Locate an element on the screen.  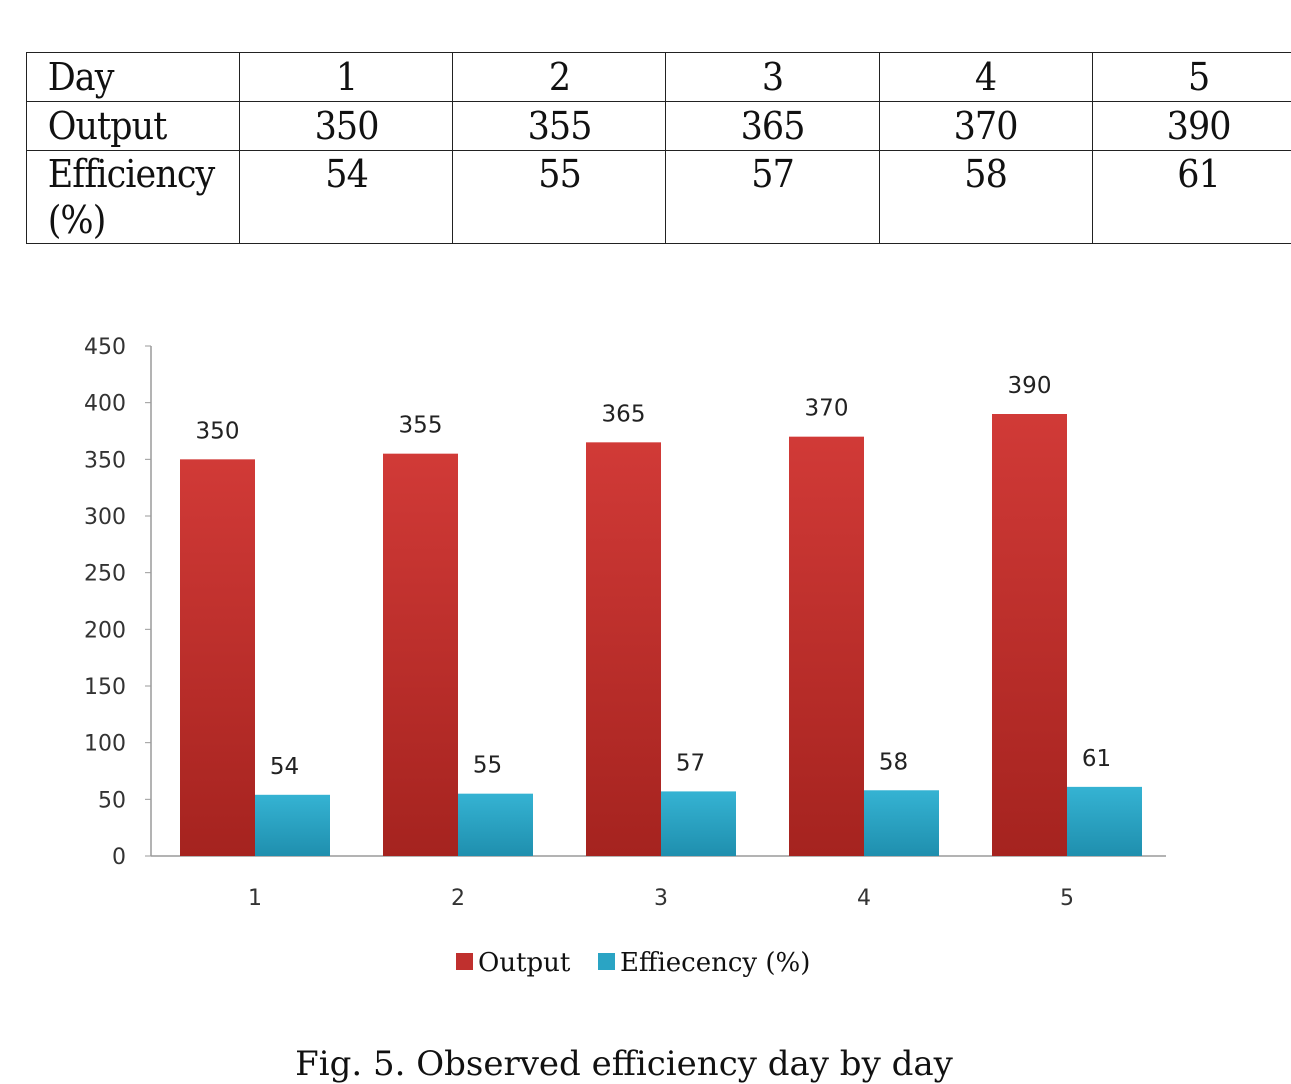
y-tick-label: 200 is located at coordinates (105, 630).